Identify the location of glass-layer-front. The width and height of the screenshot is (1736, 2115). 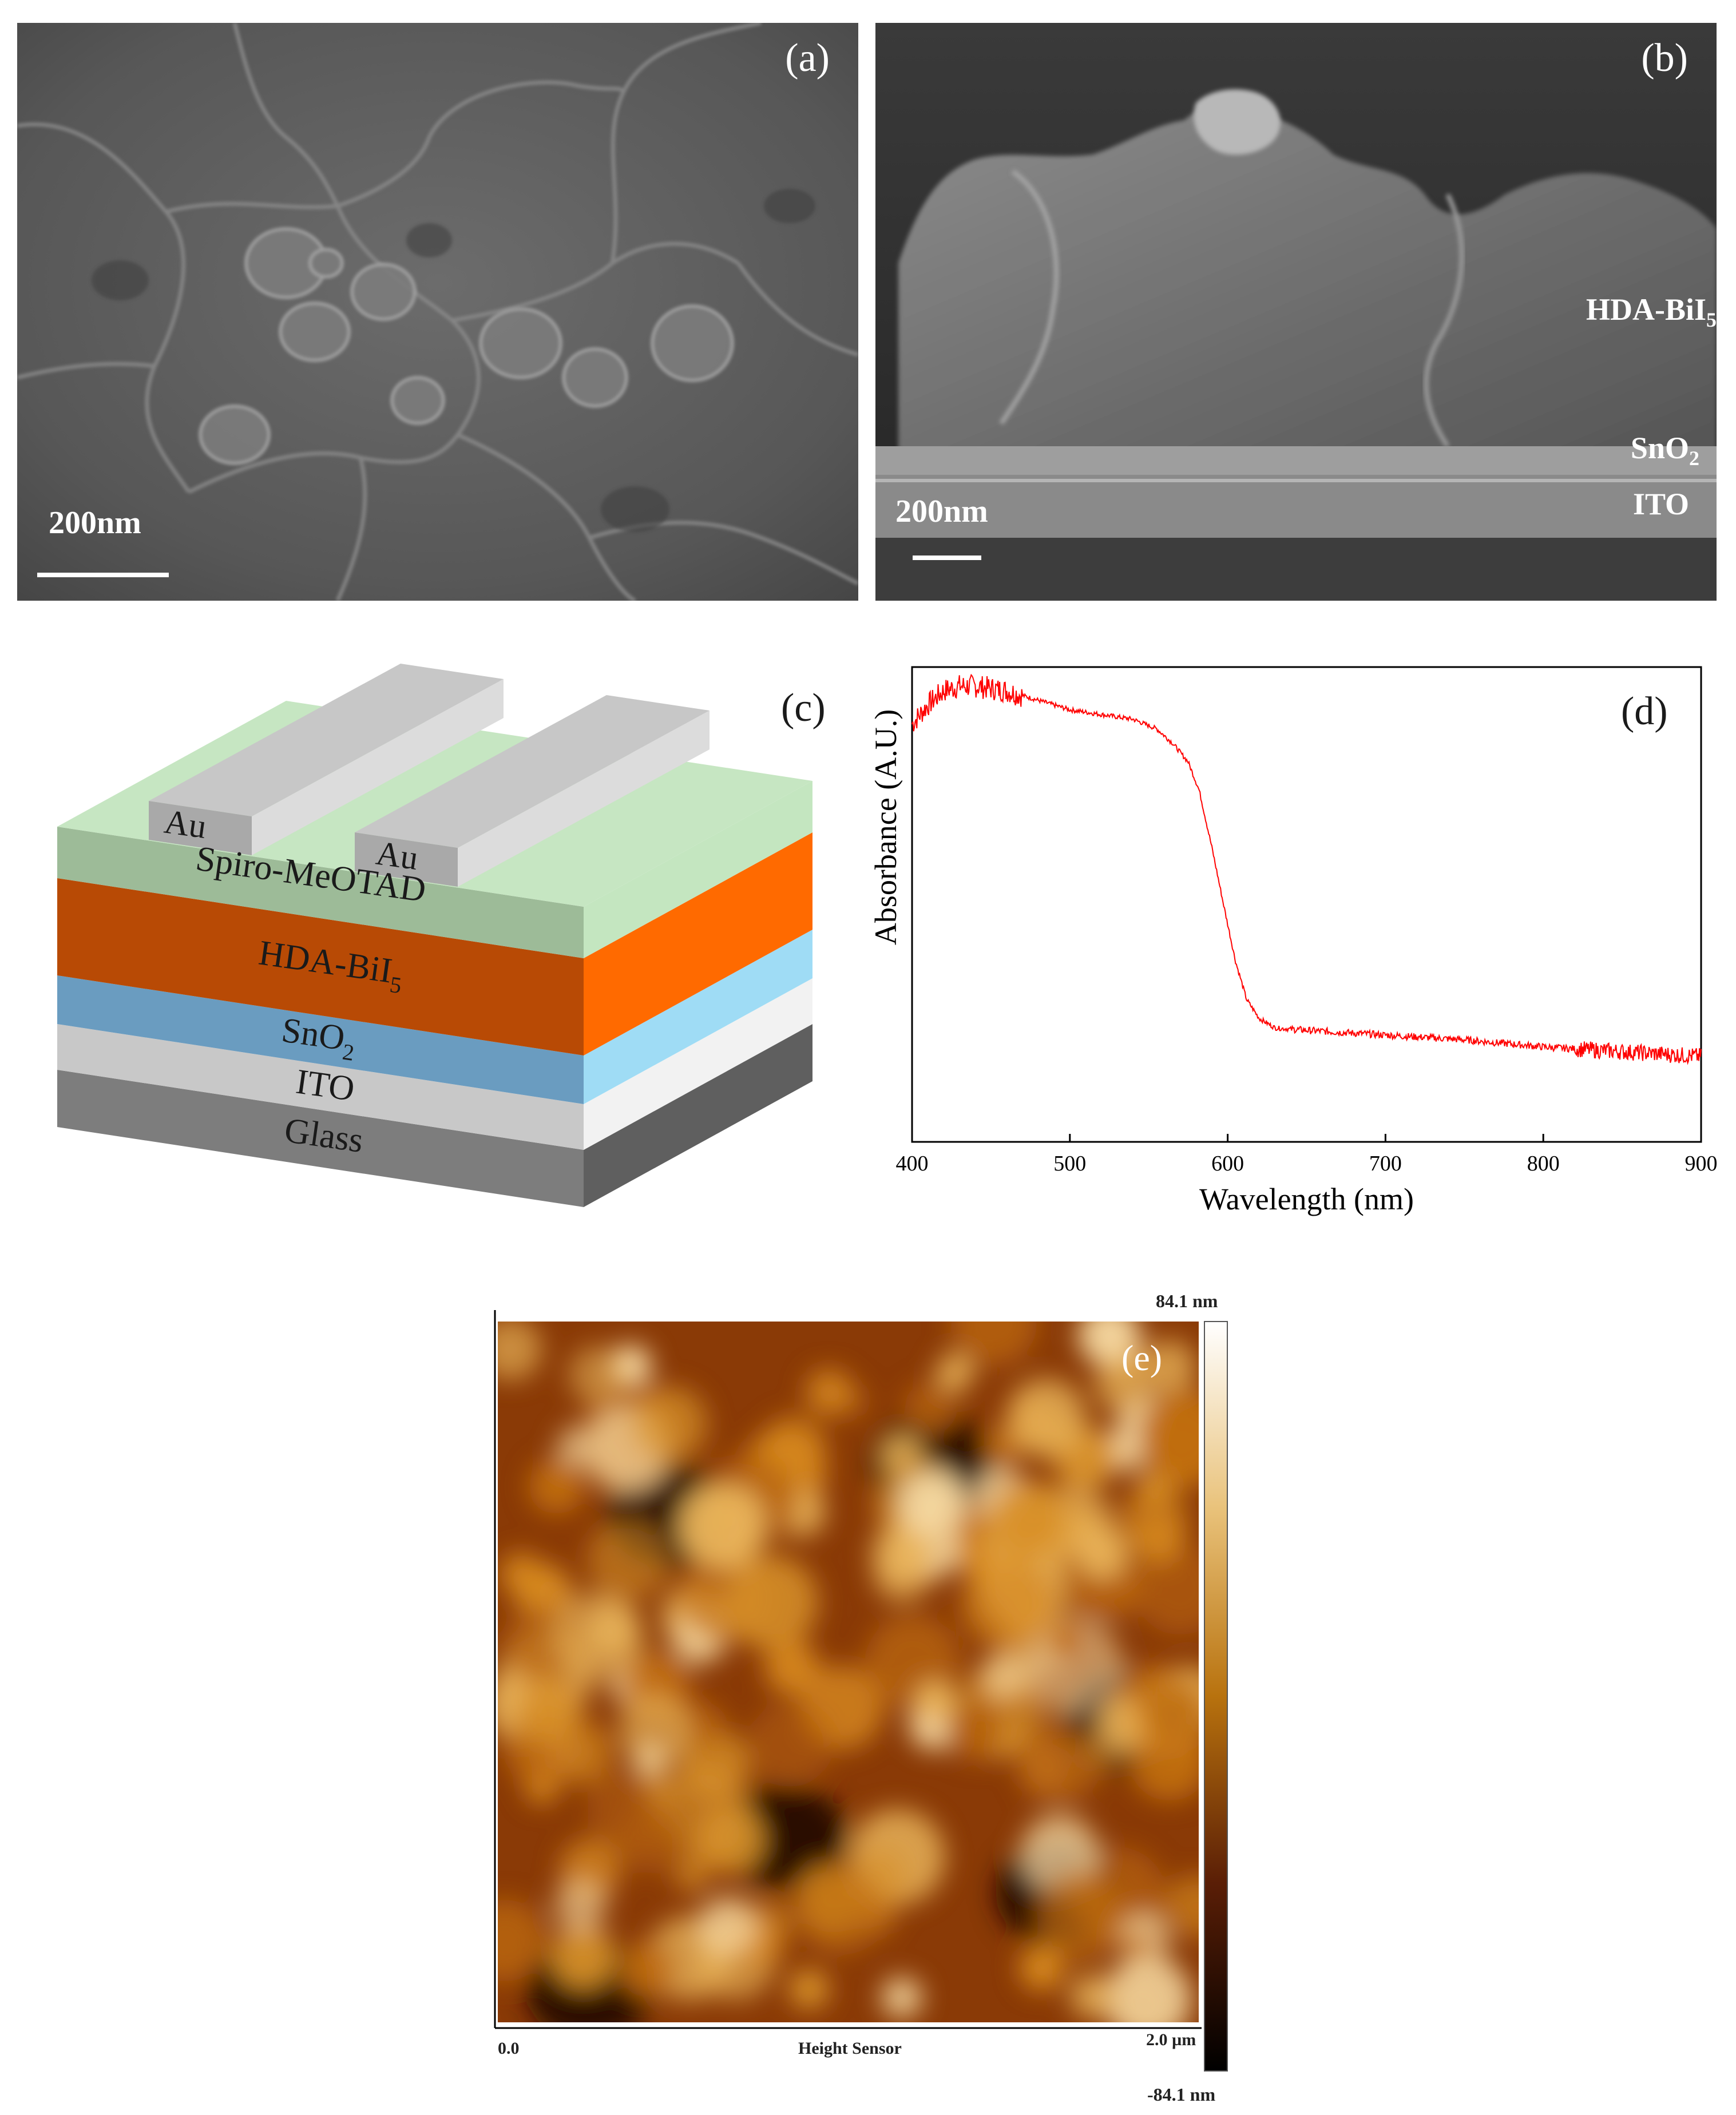
(321, 1138).